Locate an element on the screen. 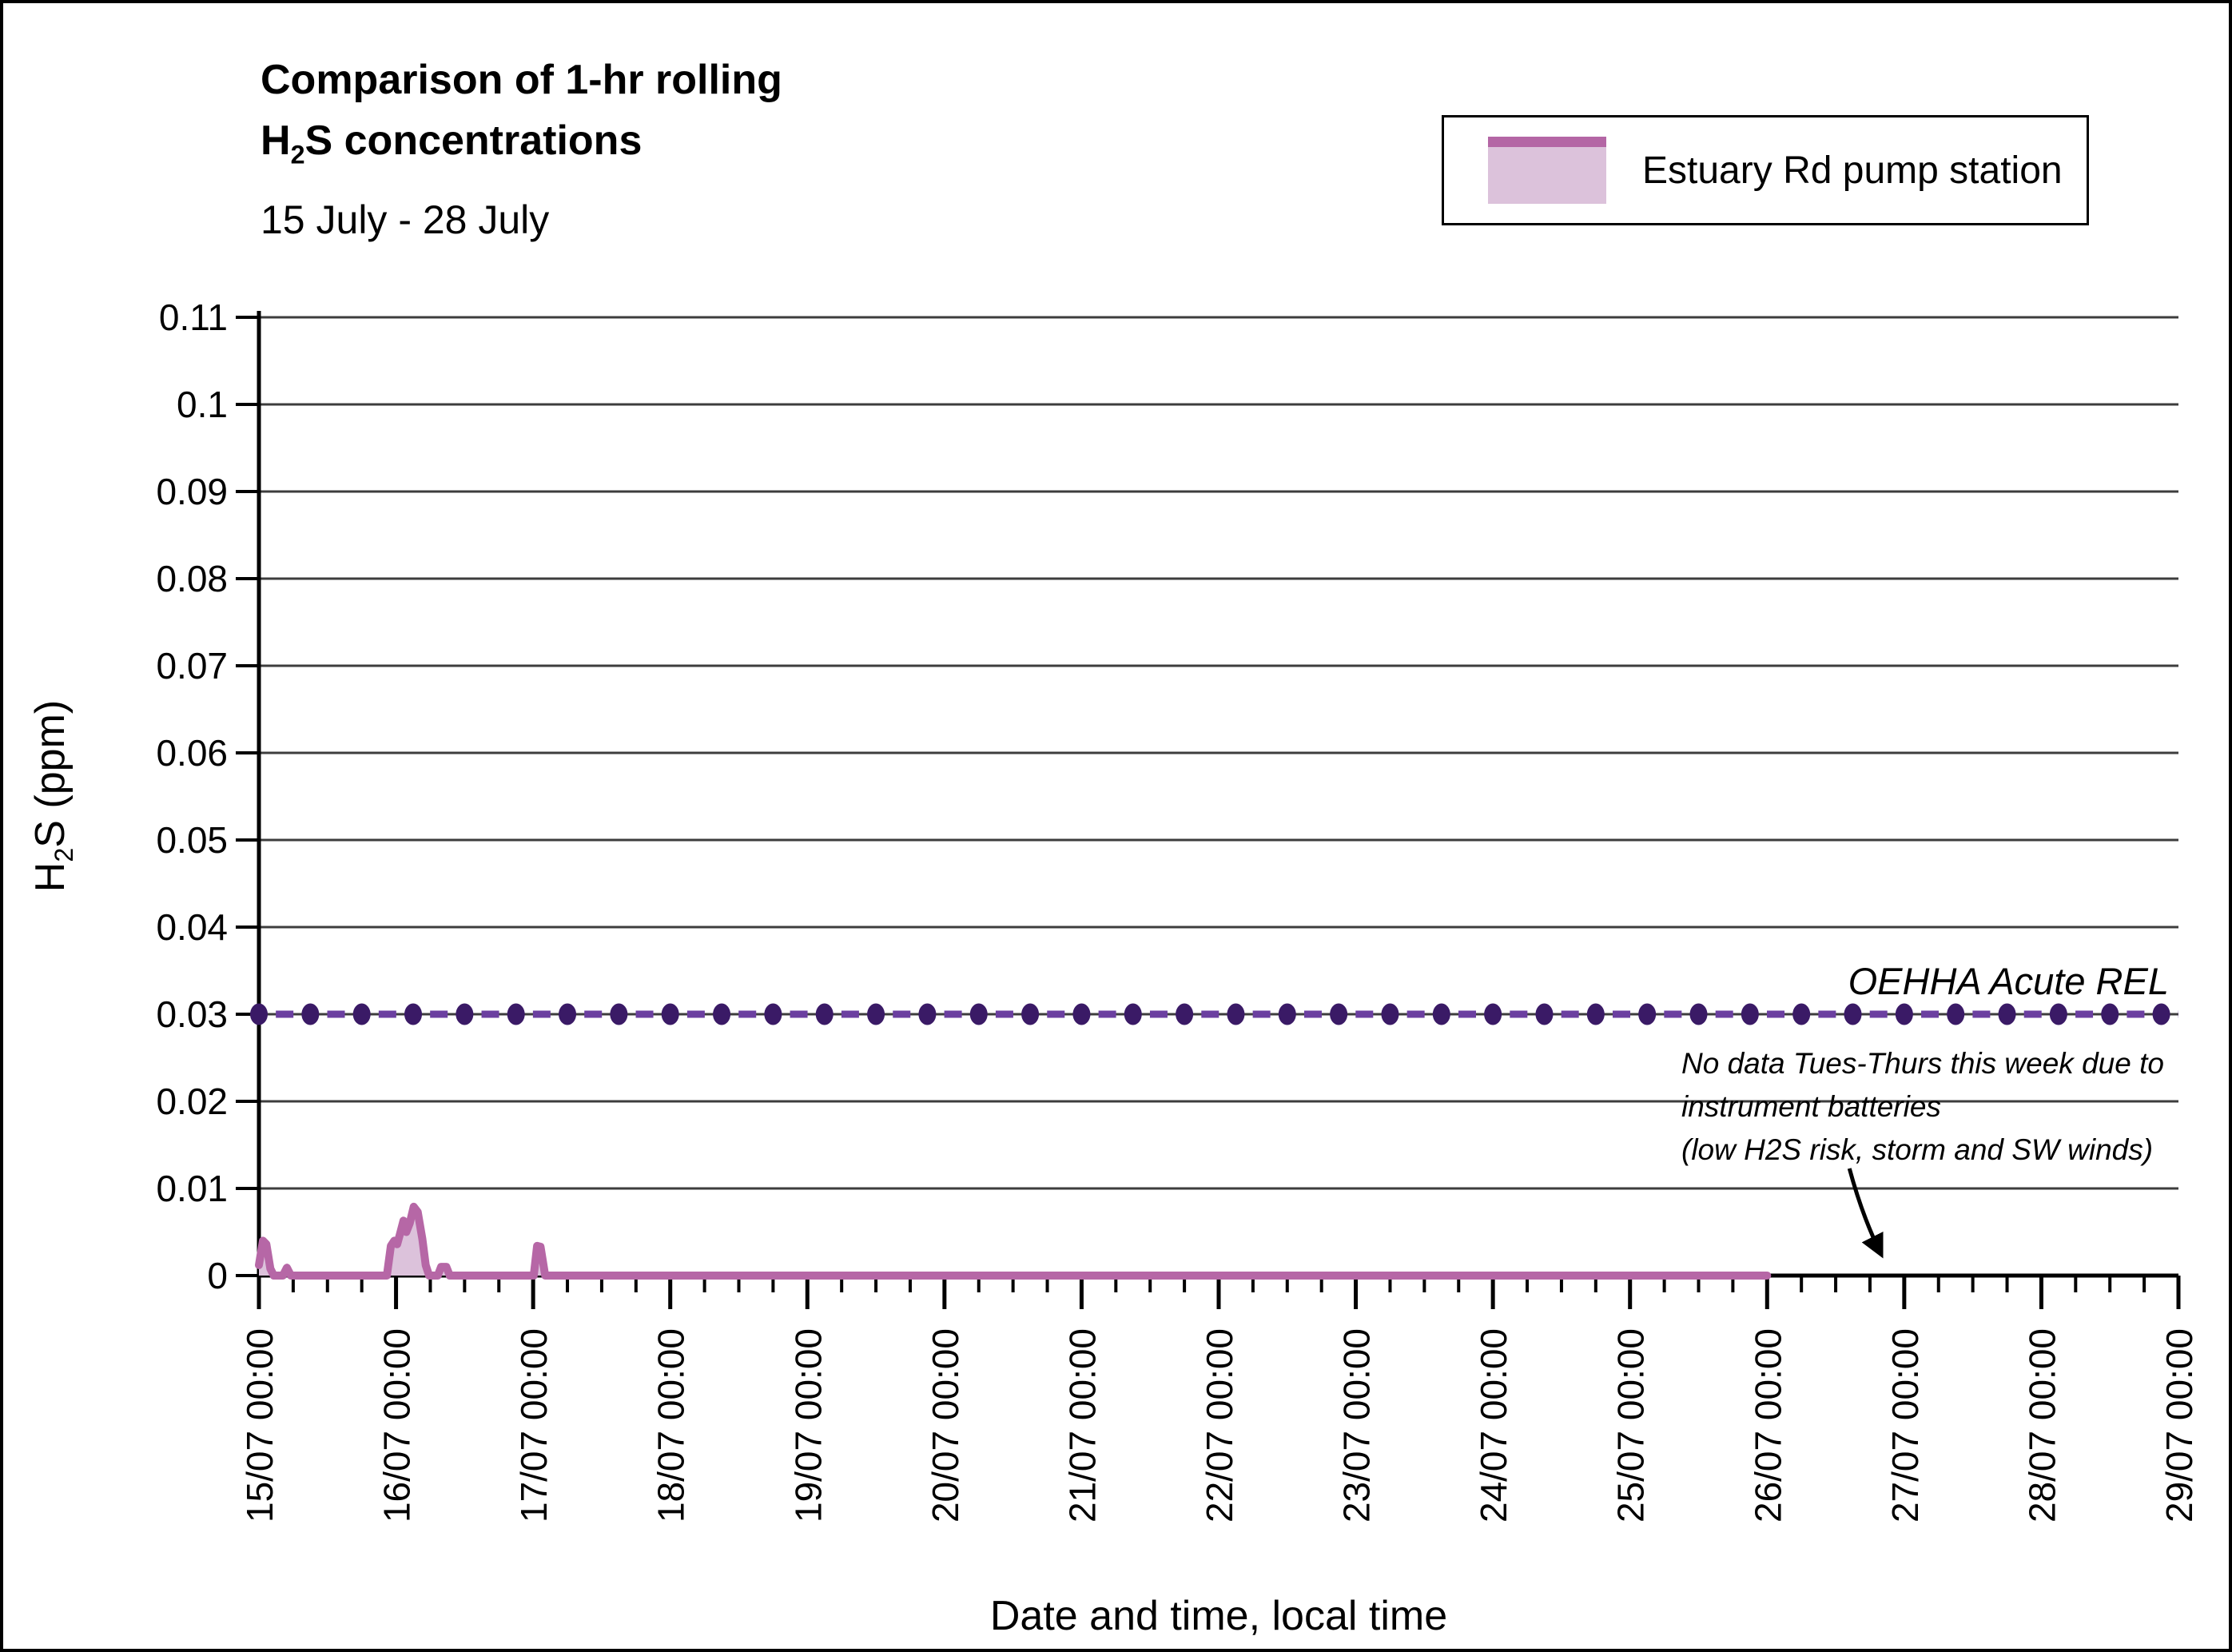 This screenshot has height=1652, width=2232. legend: Estuary Rd pump station is located at coordinates (1765, 170).